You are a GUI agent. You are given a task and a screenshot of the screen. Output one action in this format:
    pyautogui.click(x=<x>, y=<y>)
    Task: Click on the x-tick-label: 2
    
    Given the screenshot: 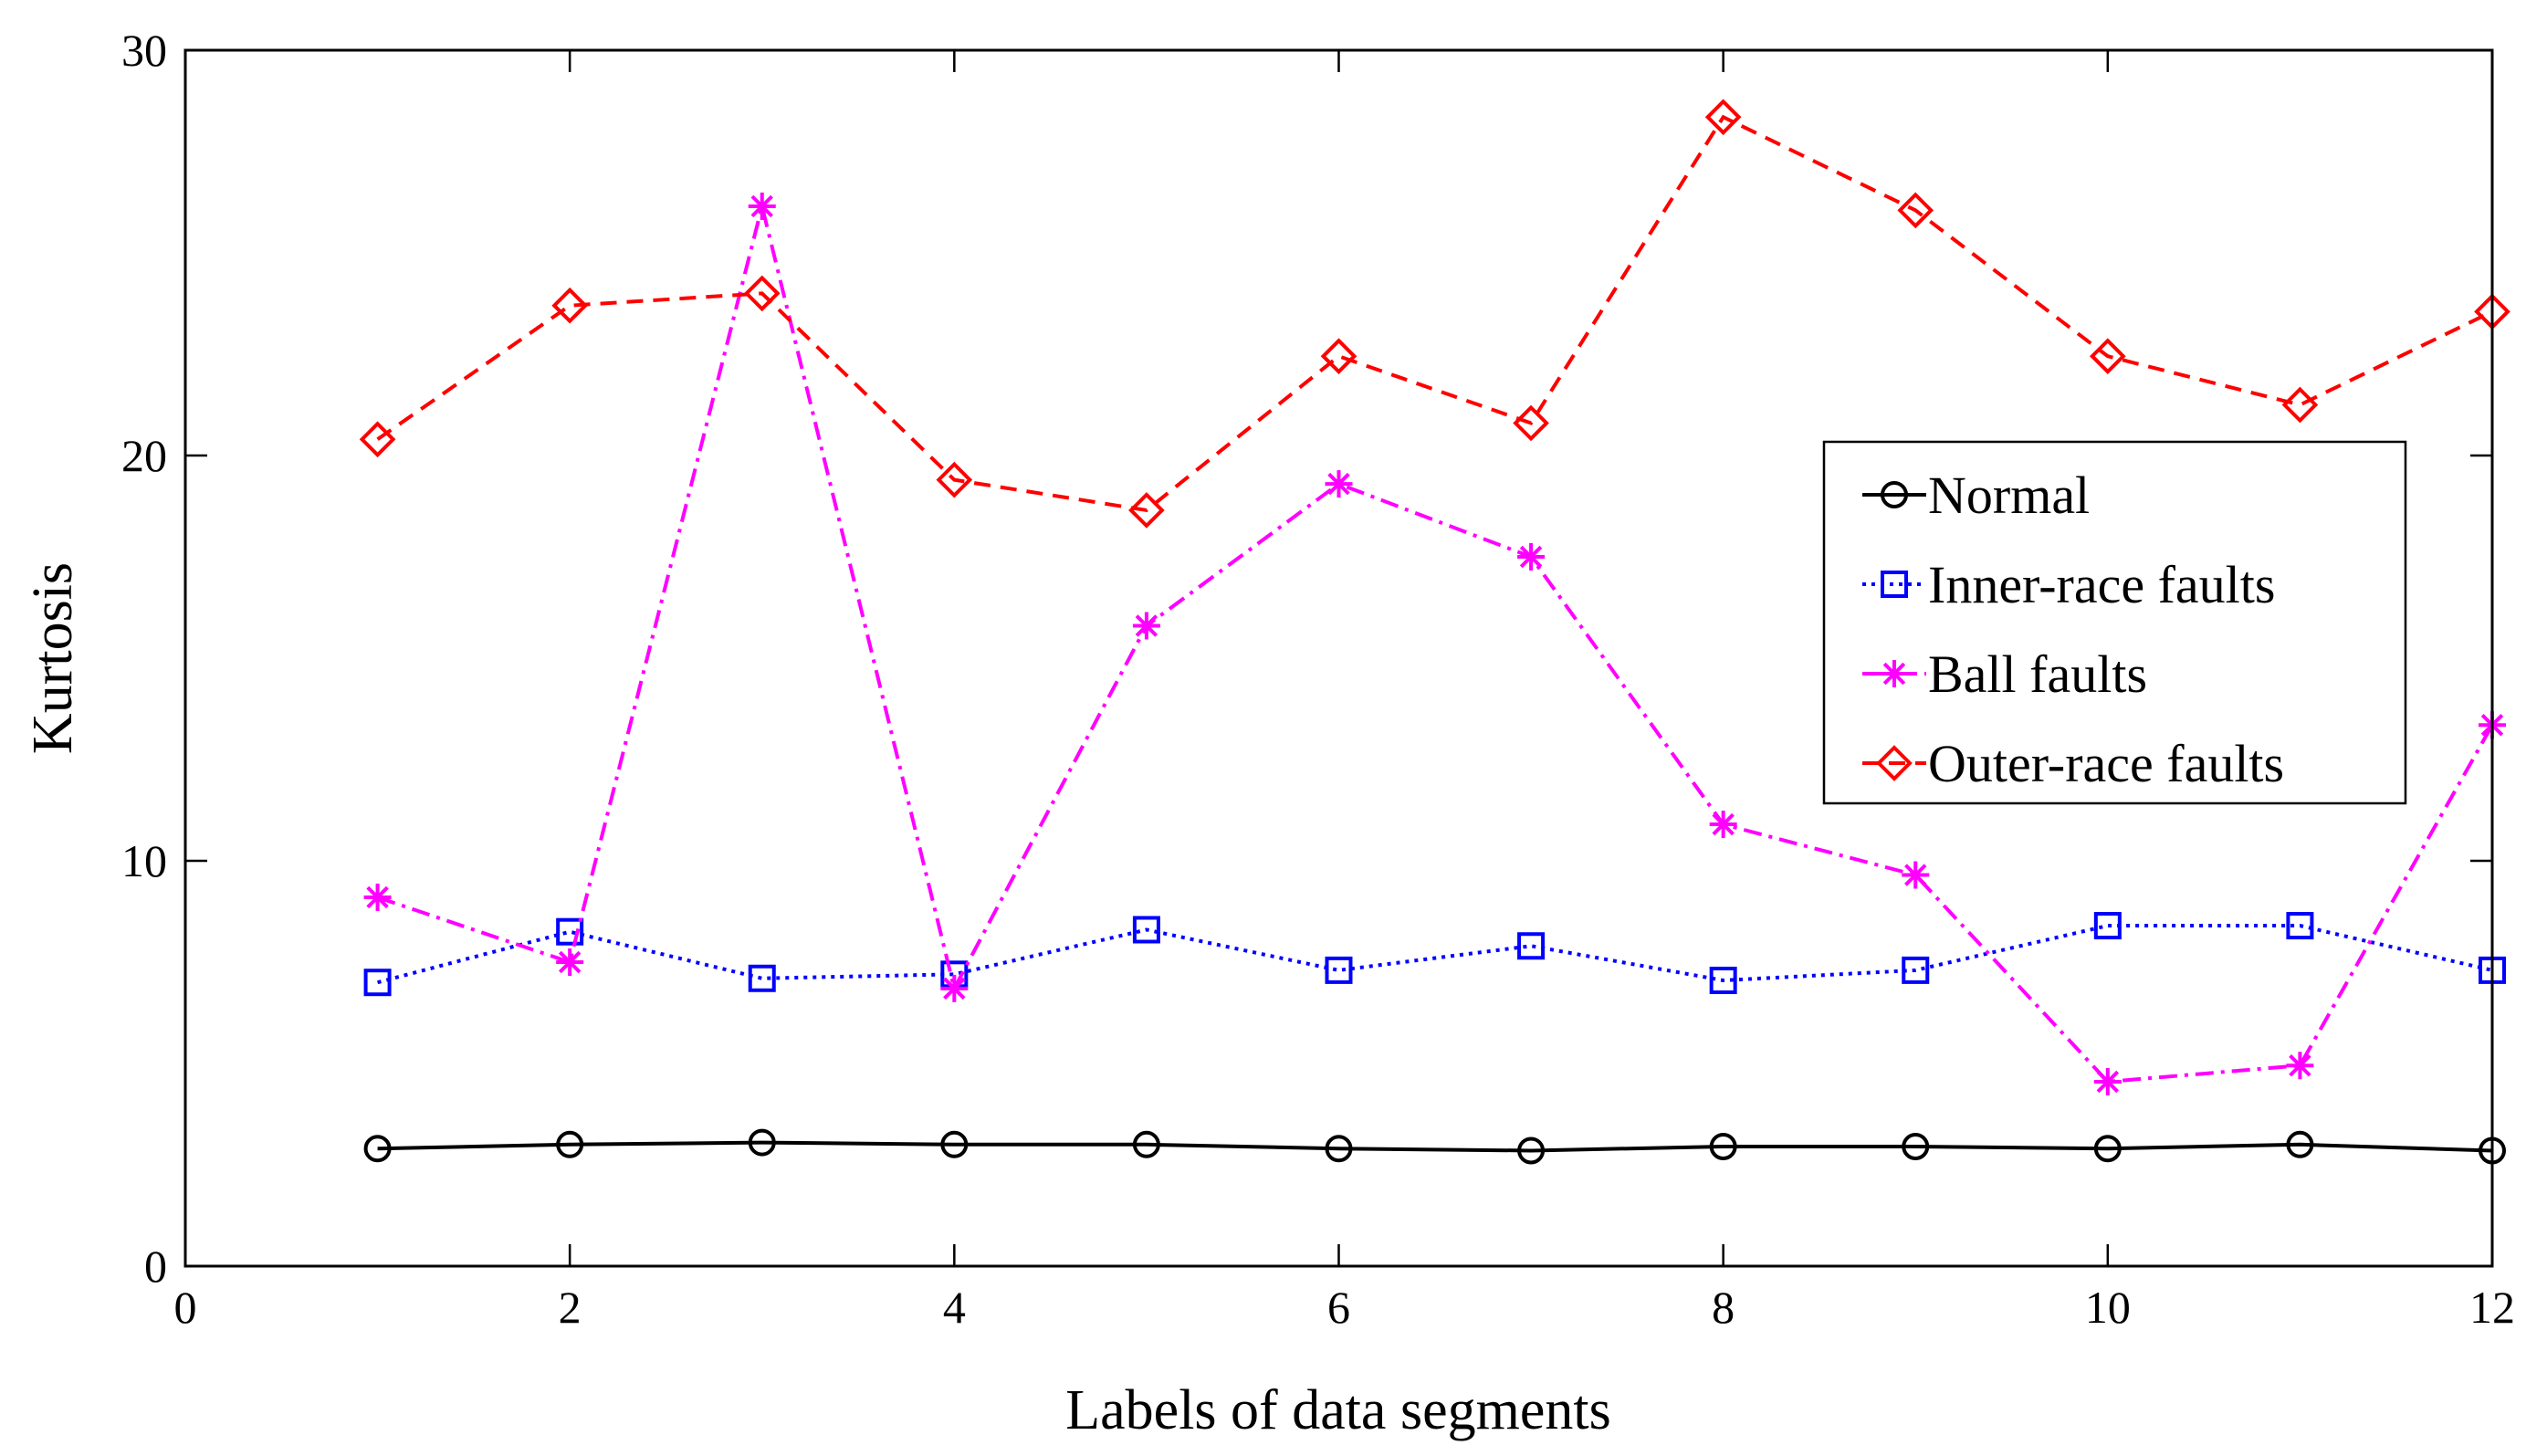 What is the action you would take?
    pyautogui.click(x=570, y=1307)
    